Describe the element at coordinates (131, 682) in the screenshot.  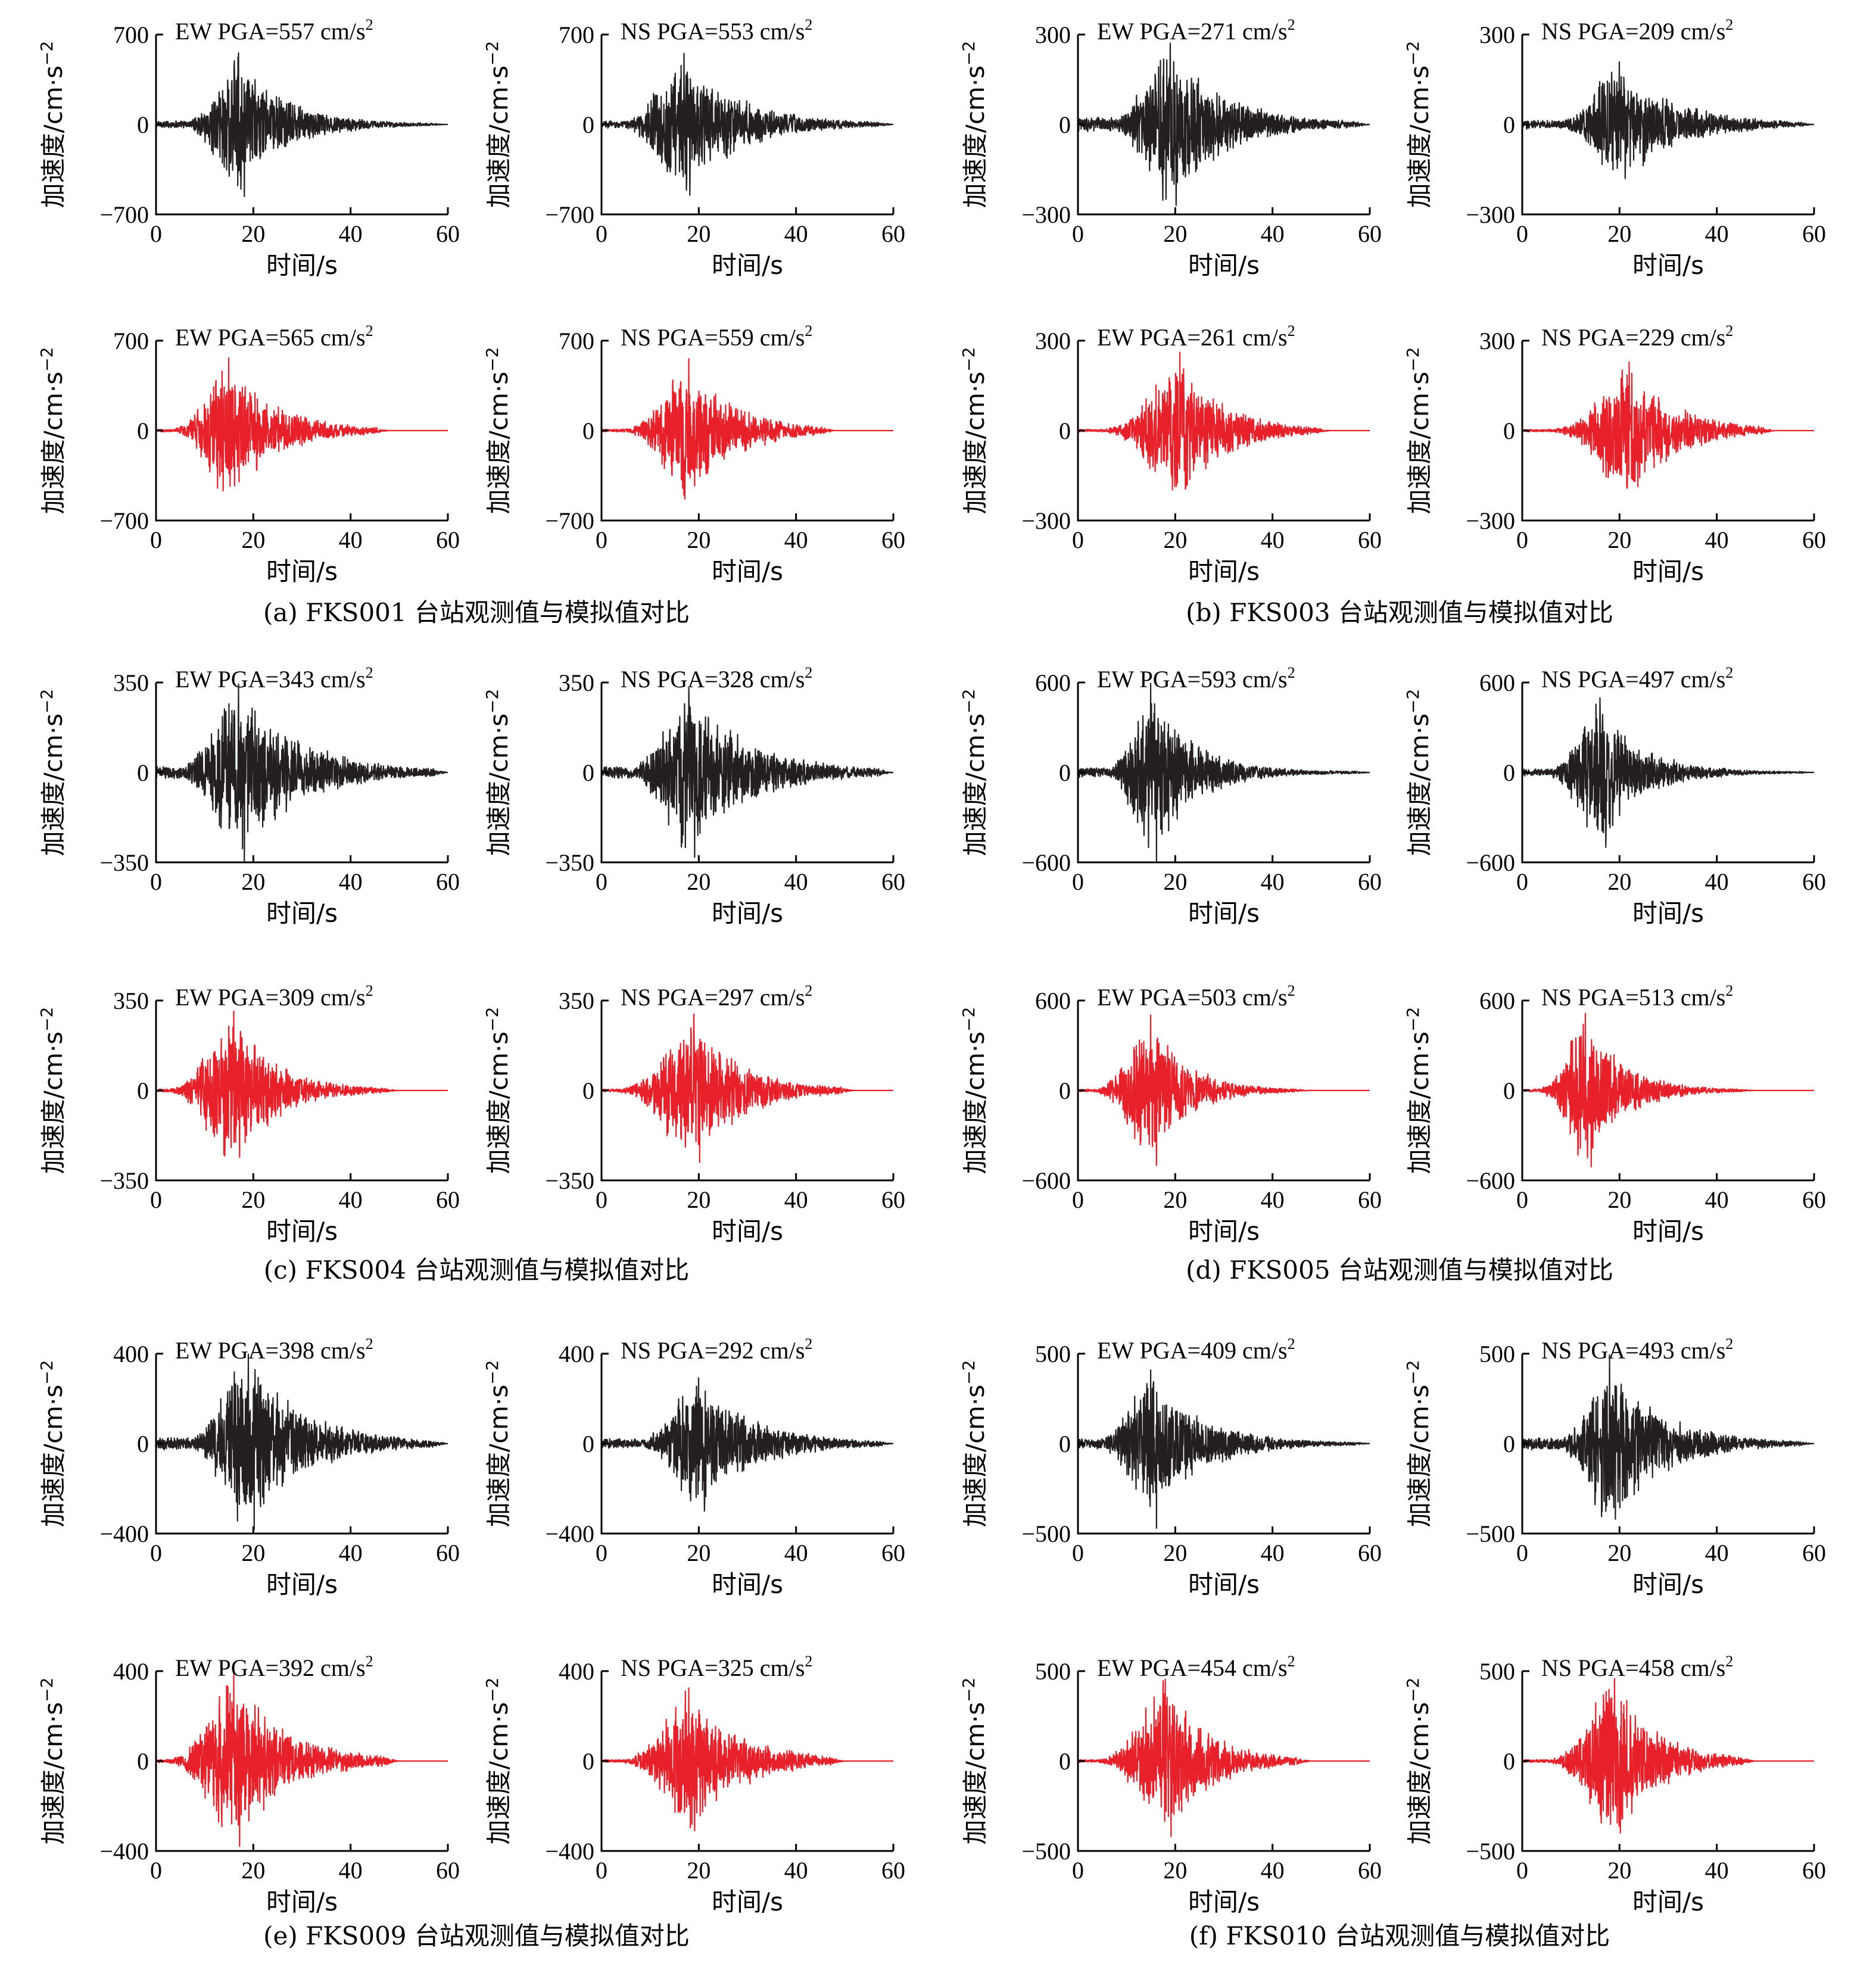
I see `y-tick-label: 350` at that location.